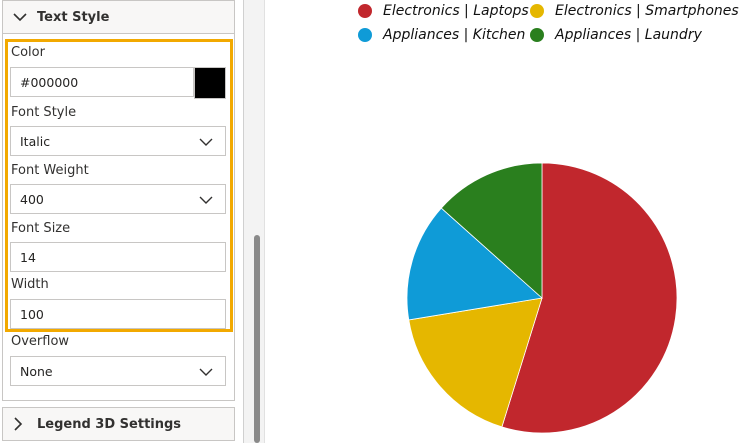  I want to click on font-size-value: 14, so click(28, 257).